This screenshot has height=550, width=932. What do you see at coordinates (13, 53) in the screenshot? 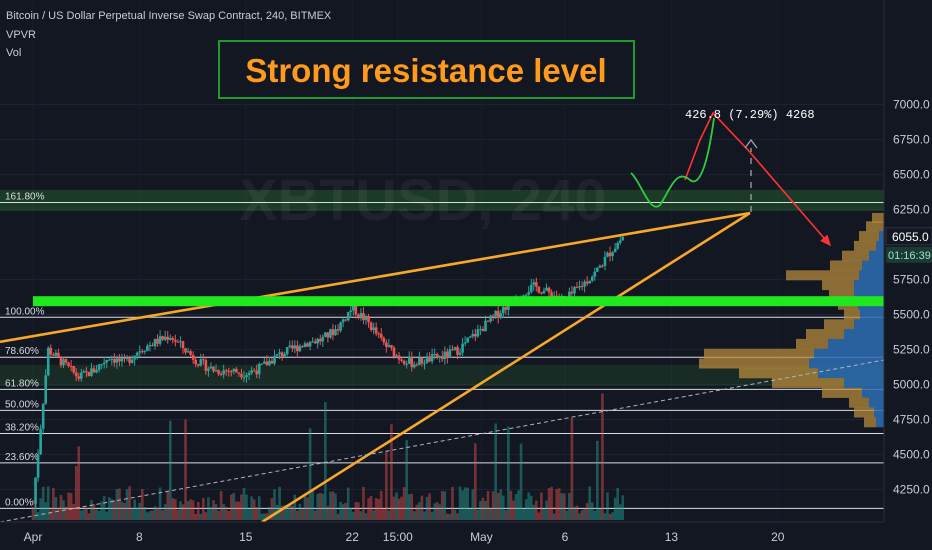
I see `indicator-vol: Vol` at bounding box center [13, 53].